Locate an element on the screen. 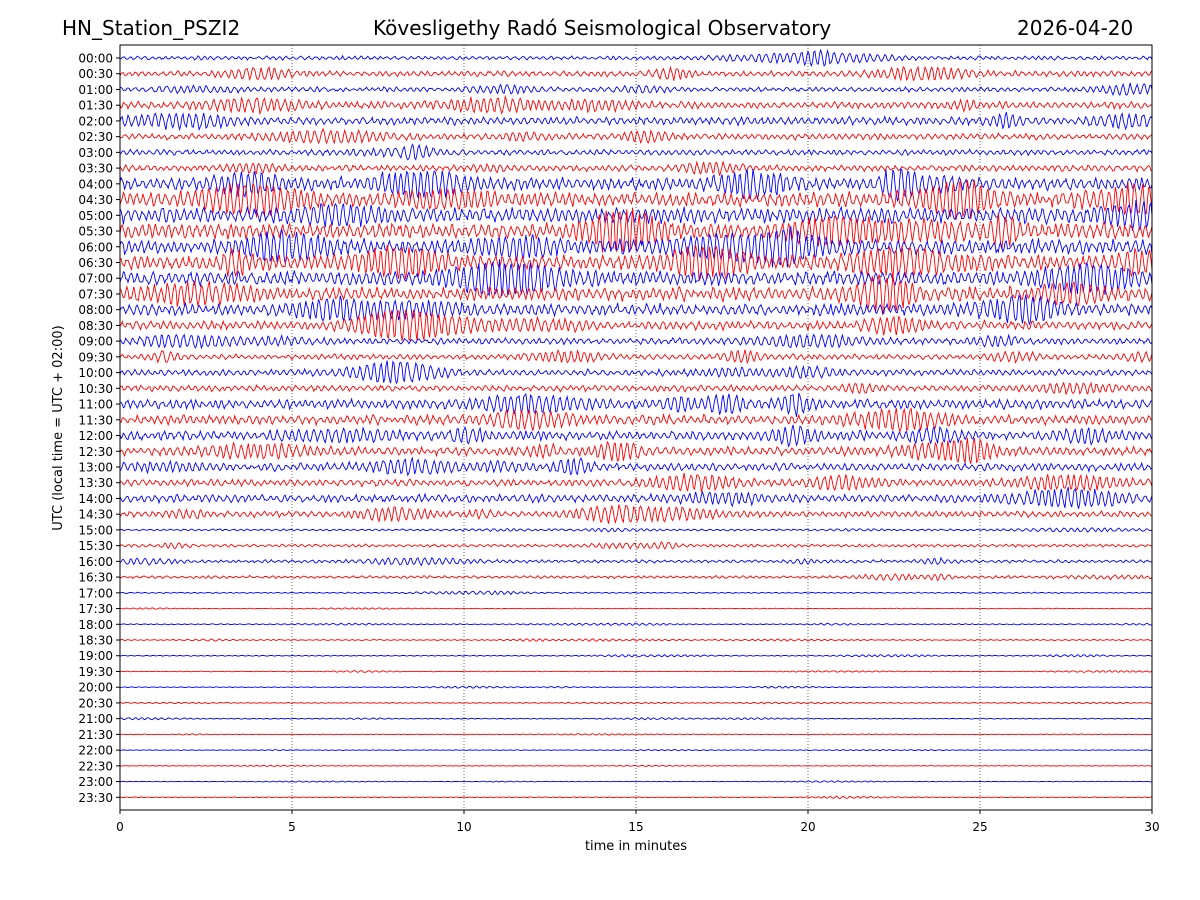 Image resolution: width=1200 pixels, height=900 pixels. x-tick-label: 25 is located at coordinates (979, 827).